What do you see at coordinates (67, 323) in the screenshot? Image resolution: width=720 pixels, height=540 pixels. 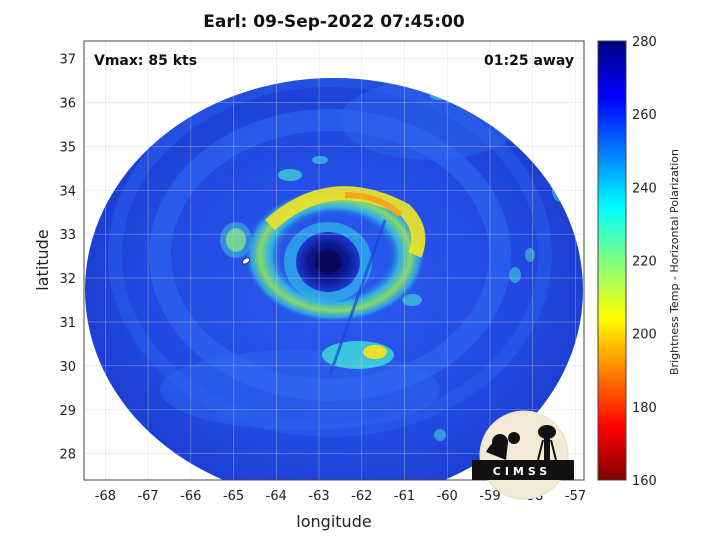 I see `y-tick-label: 31` at bounding box center [67, 323].